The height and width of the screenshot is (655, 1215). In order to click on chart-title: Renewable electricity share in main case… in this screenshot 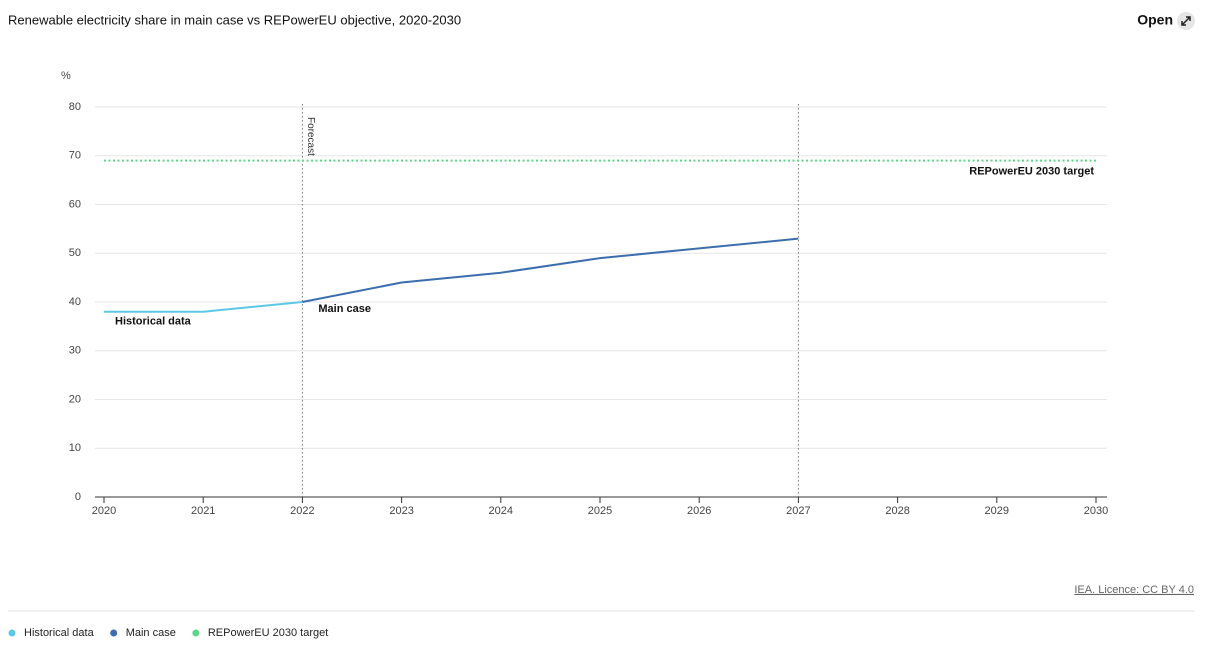, I will do `click(234, 19)`.